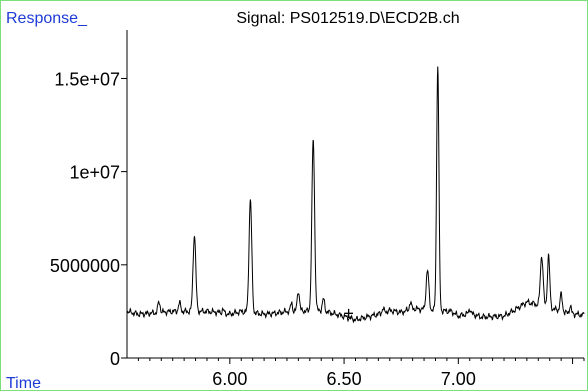 The image size is (588, 391). What do you see at coordinates (347, 18) in the screenshot?
I see `chart-title: Signal: PS012519.D\ECD2B.ch` at bounding box center [347, 18].